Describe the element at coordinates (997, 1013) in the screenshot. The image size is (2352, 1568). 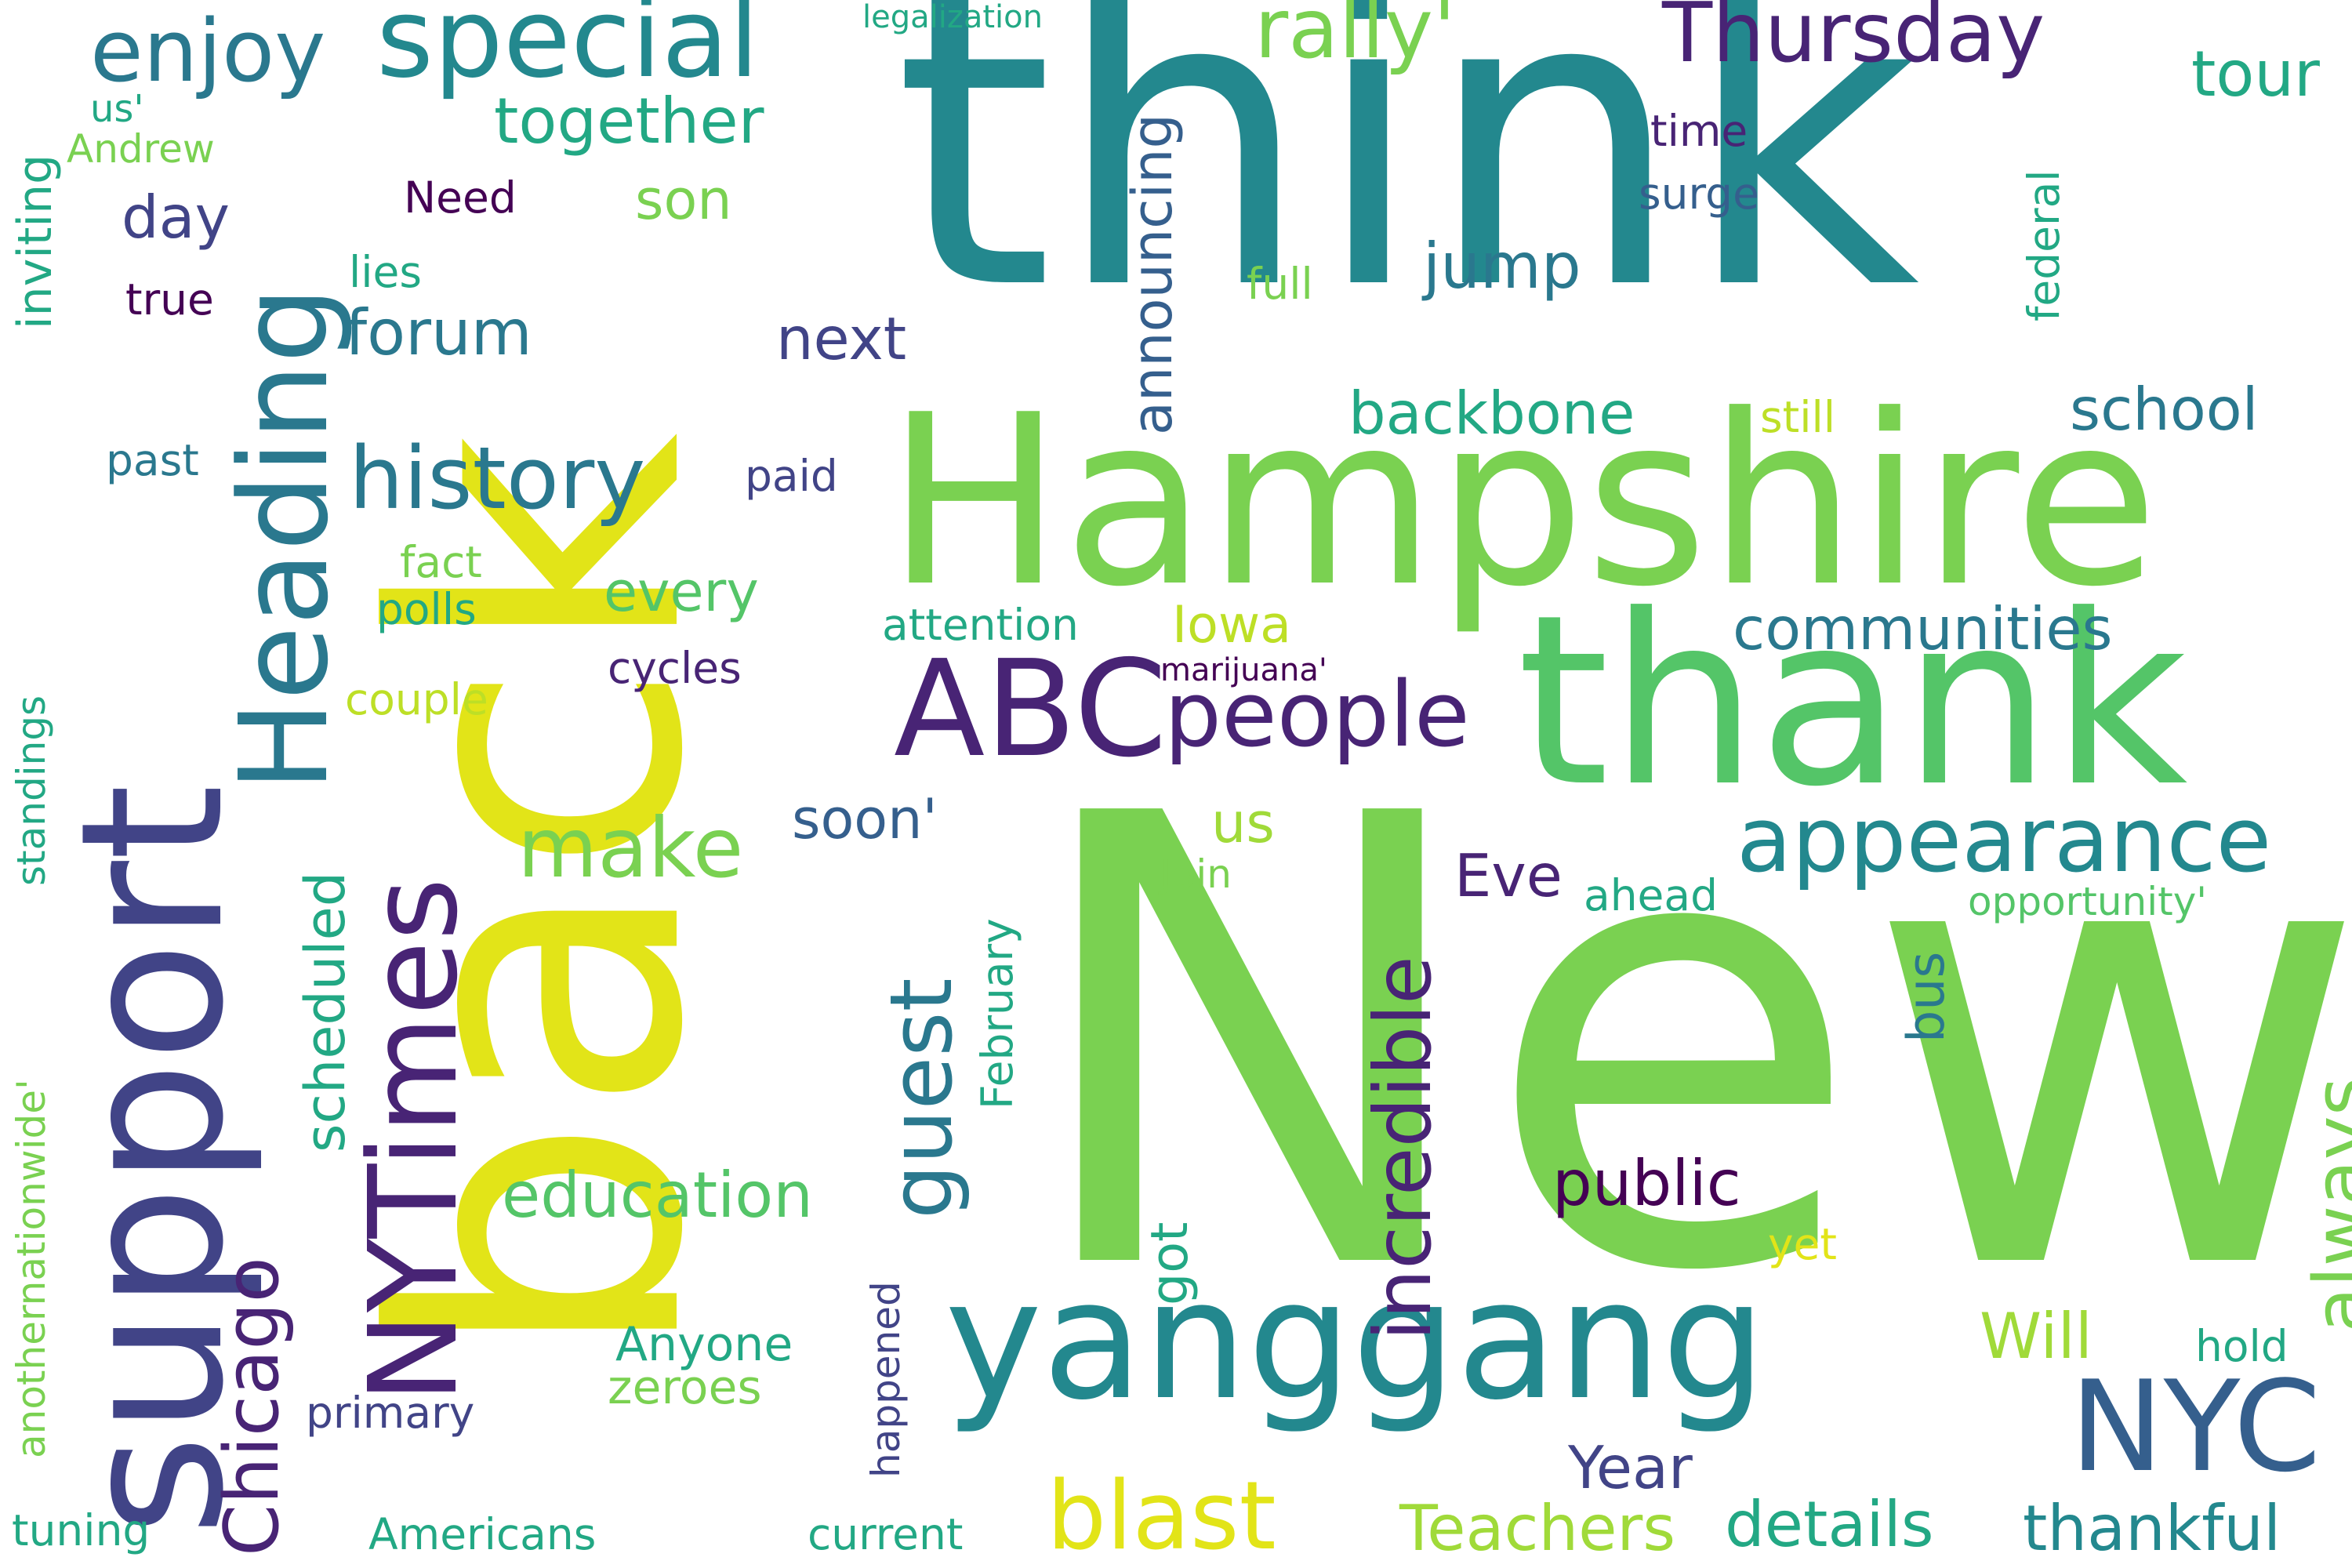
I see `word-february: February` at that location.